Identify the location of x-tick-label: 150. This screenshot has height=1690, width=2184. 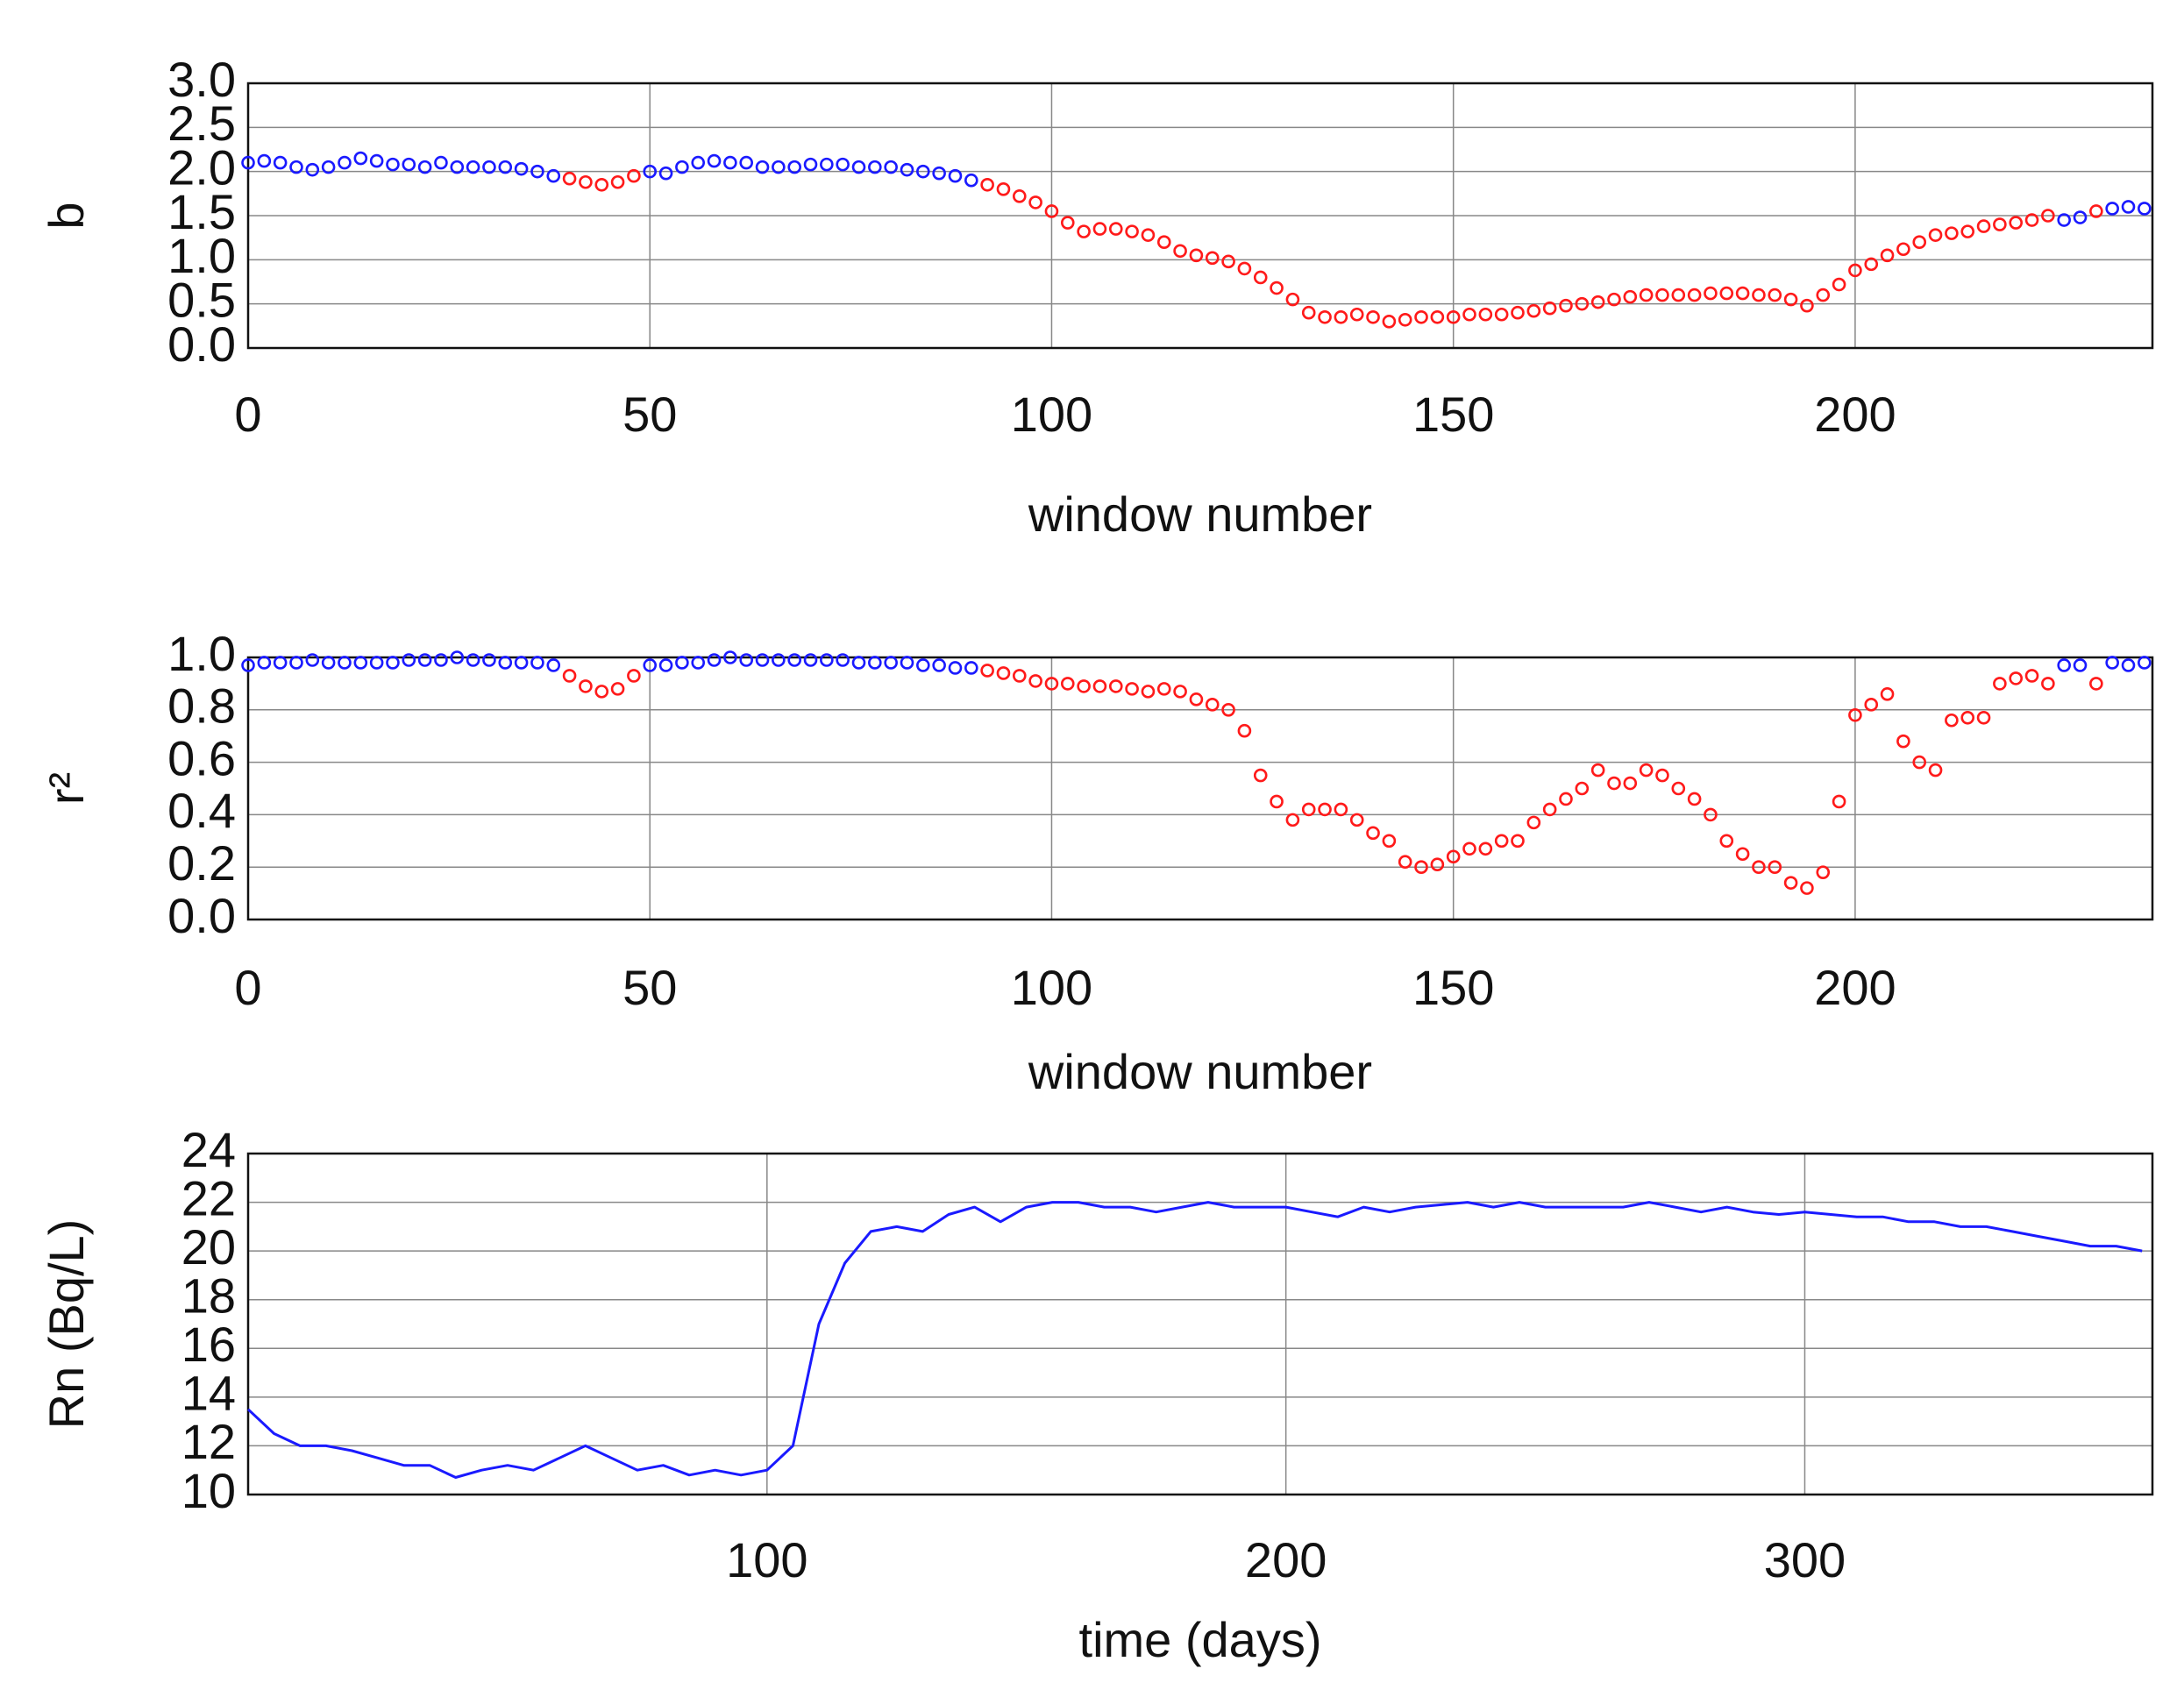
(1453, 415).